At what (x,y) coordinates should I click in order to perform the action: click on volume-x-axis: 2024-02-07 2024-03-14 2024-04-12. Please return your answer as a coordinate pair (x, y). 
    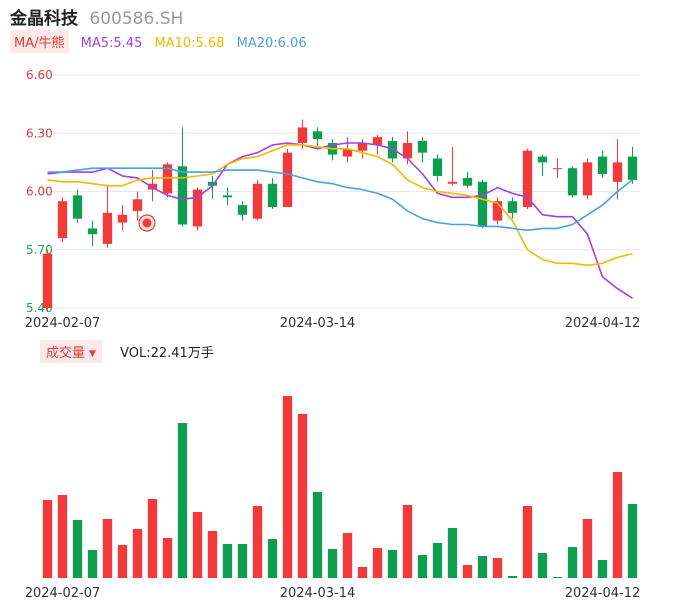
    Looking at the image, I should click on (333, 593).